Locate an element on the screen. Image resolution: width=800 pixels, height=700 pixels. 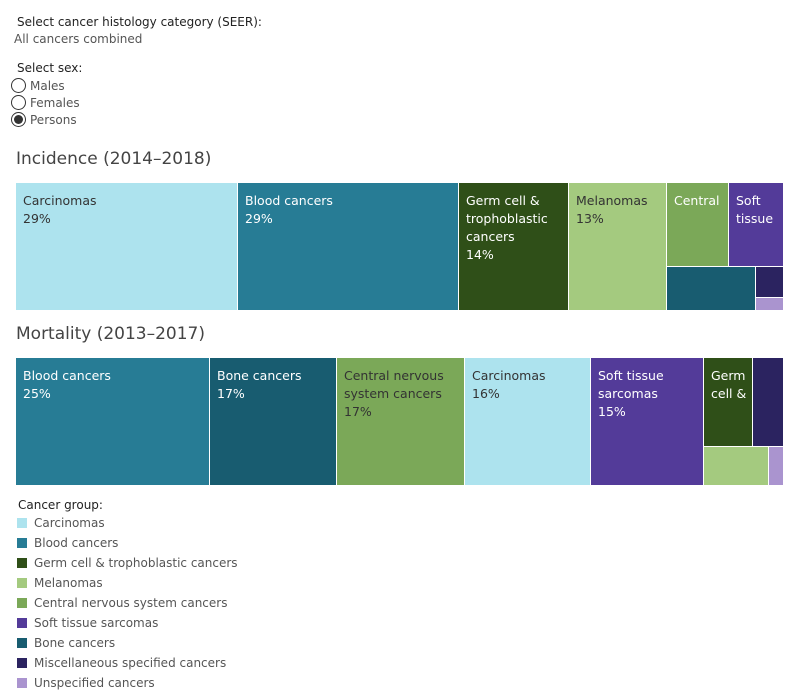
tile-label: Soft tissue sarcomas 15% is located at coordinates (631, 394).